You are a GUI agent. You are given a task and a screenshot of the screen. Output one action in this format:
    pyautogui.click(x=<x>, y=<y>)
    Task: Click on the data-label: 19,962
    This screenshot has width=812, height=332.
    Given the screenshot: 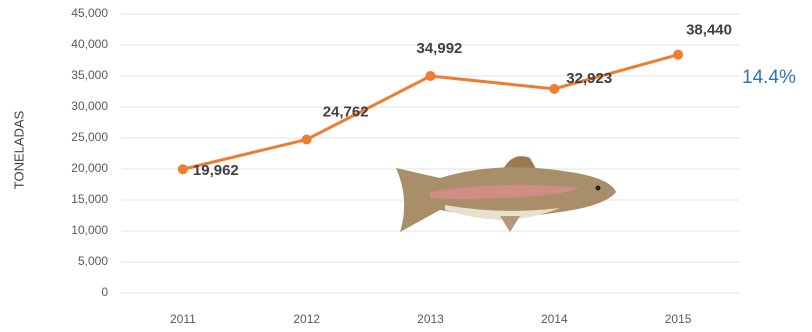 What is the action you would take?
    pyautogui.click(x=216, y=170)
    